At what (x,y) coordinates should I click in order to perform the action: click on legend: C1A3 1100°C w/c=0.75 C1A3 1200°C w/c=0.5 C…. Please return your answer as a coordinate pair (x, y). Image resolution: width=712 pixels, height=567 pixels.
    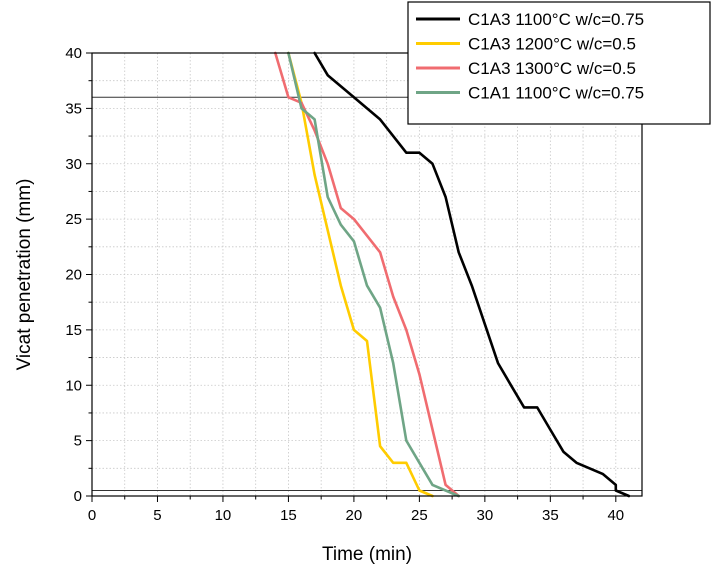
    Looking at the image, I should click on (559, 63).